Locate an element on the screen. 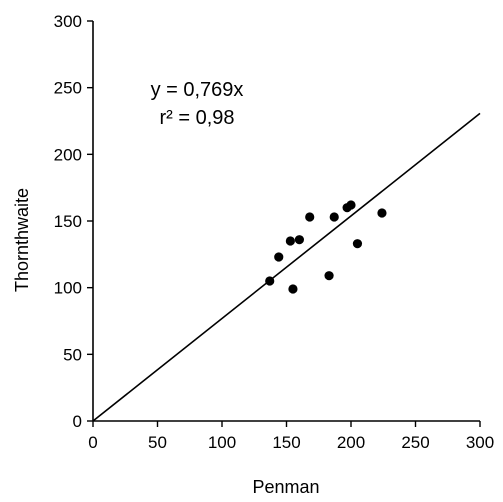 The image size is (503, 502). x-tick-label: 150 is located at coordinates (286, 442).